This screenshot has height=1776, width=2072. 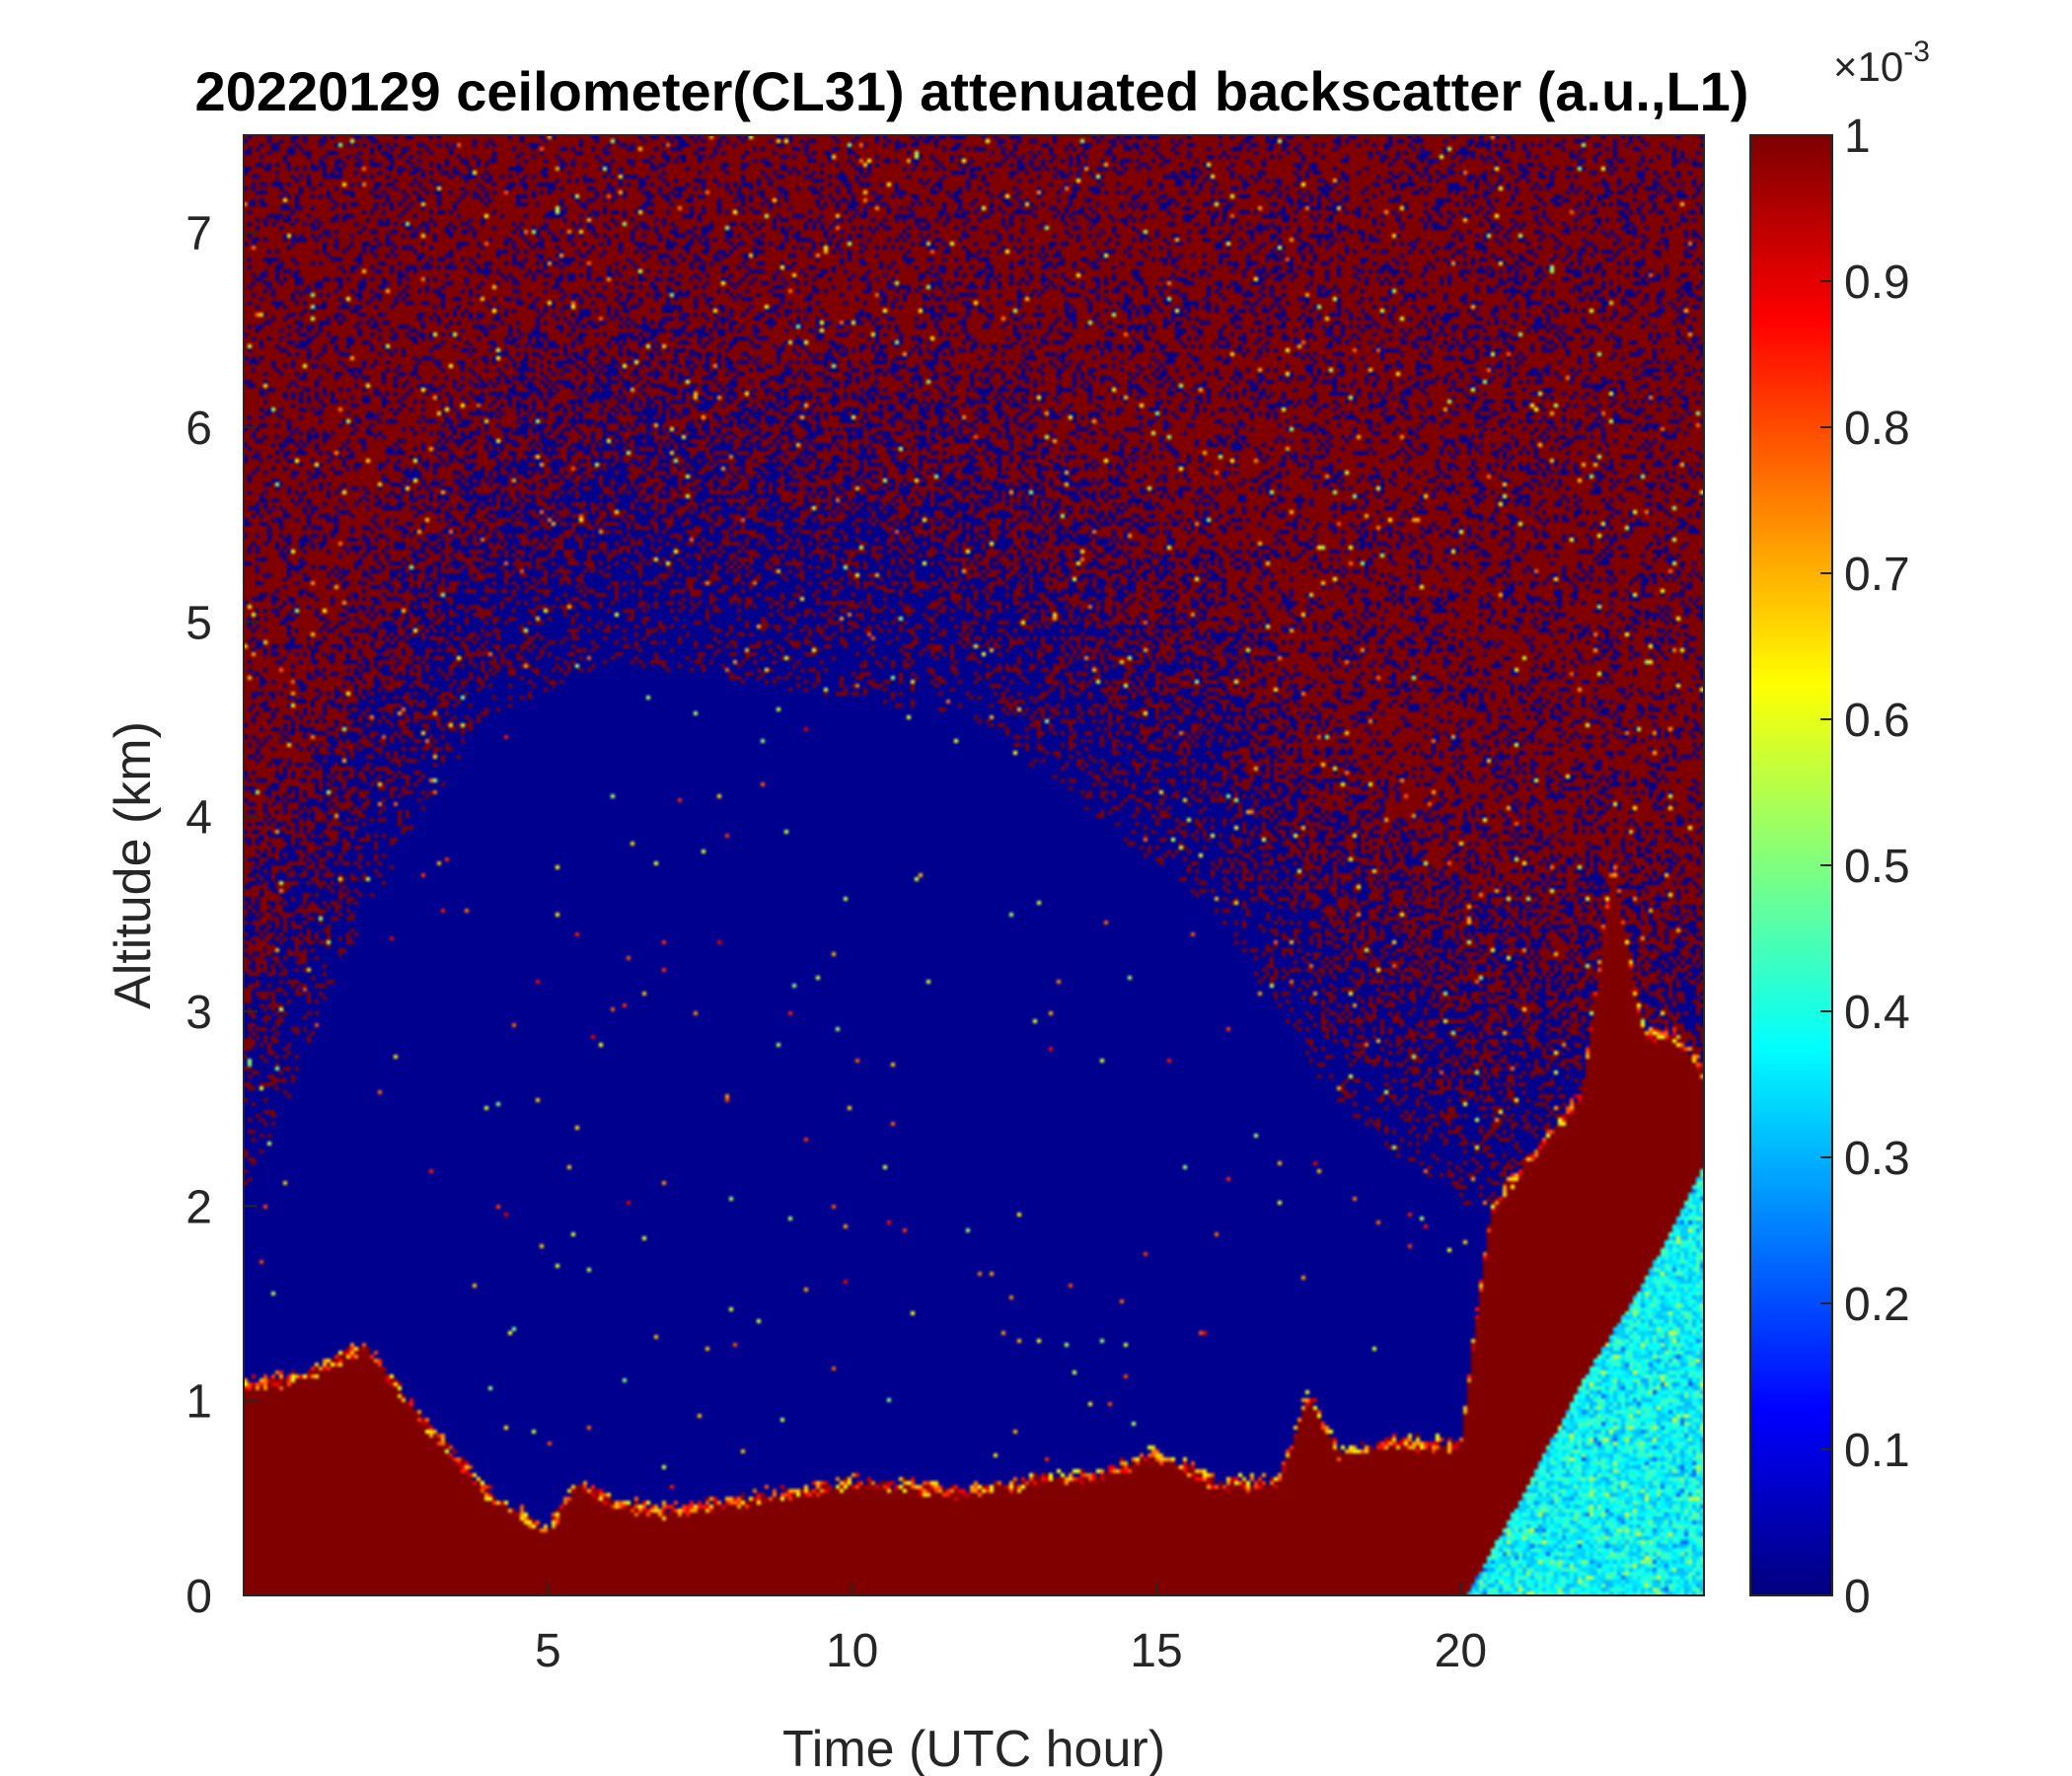 I want to click on colorbar-tick-label: 0.2, so click(x=1877, y=1305).